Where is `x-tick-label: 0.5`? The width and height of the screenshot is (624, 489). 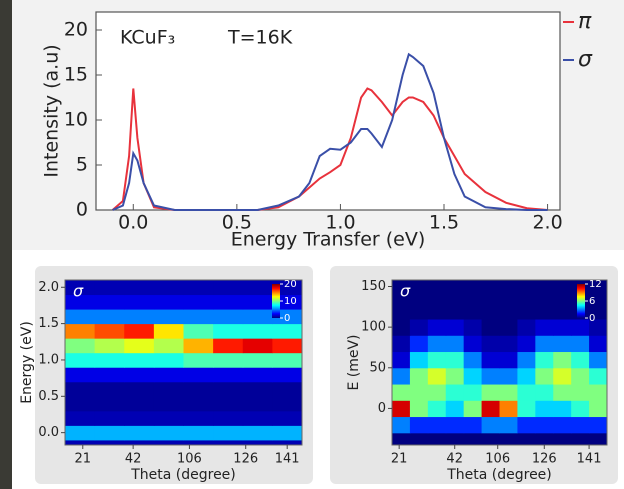
x-tick-label: 0.5 is located at coordinates (237, 223).